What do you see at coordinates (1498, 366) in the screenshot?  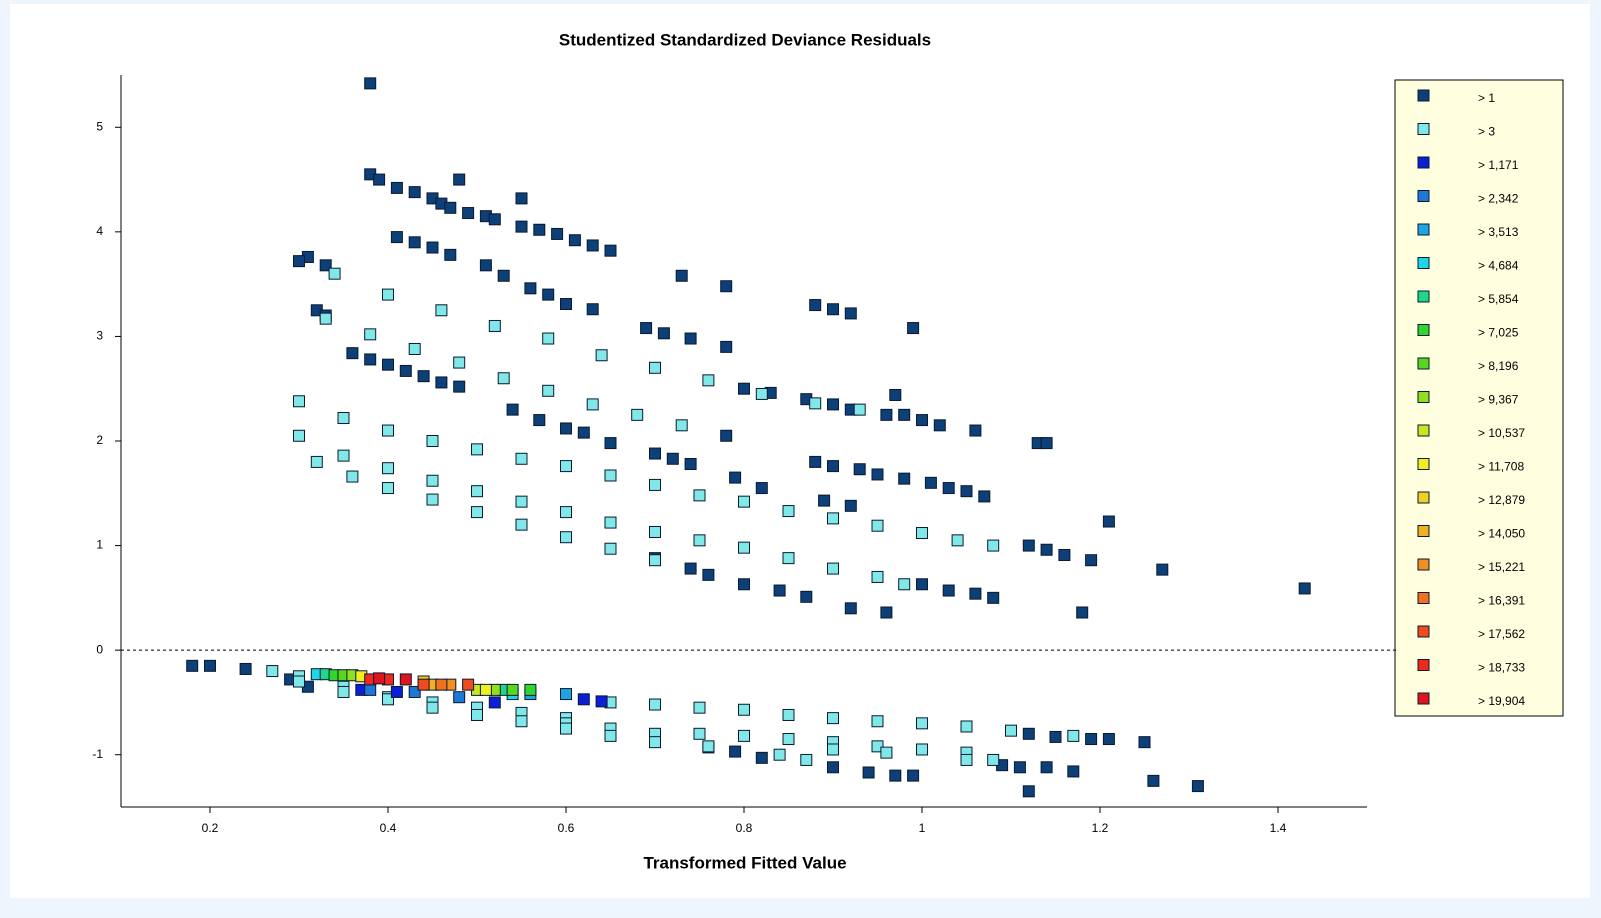 I see `legend-label: > 8,196` at bounding box center [1498, 366].